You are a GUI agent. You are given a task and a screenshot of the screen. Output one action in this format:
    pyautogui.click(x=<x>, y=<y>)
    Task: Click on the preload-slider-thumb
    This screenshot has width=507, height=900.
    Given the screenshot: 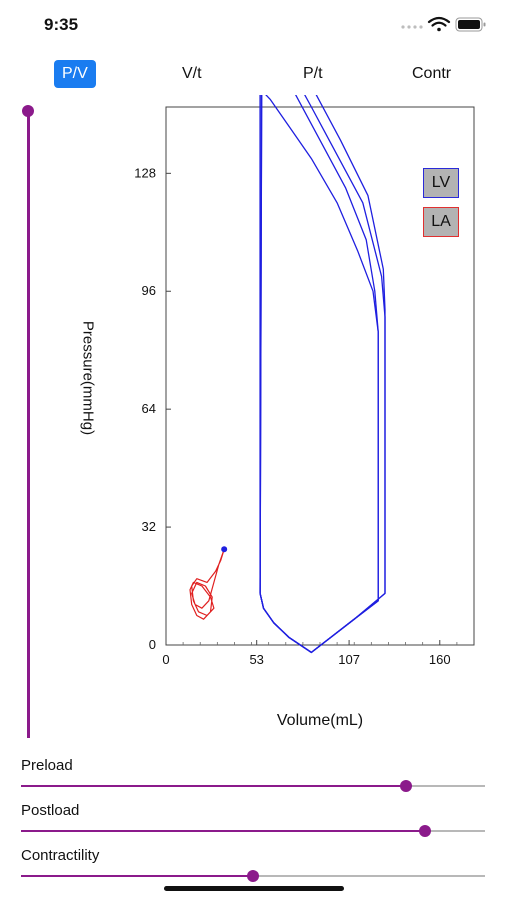 What is the action you would take?
    pyautogui.click(x=406, y=786)
    